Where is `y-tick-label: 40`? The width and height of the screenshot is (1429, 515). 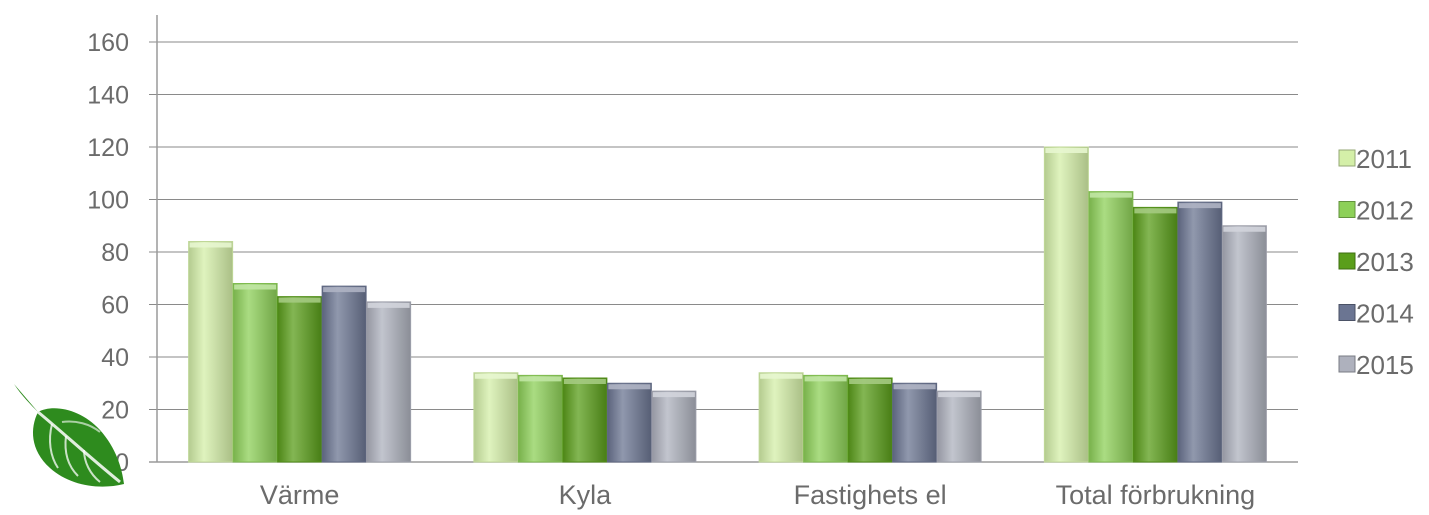 y-tick-label: 40 is located at coordinates (115, 358).